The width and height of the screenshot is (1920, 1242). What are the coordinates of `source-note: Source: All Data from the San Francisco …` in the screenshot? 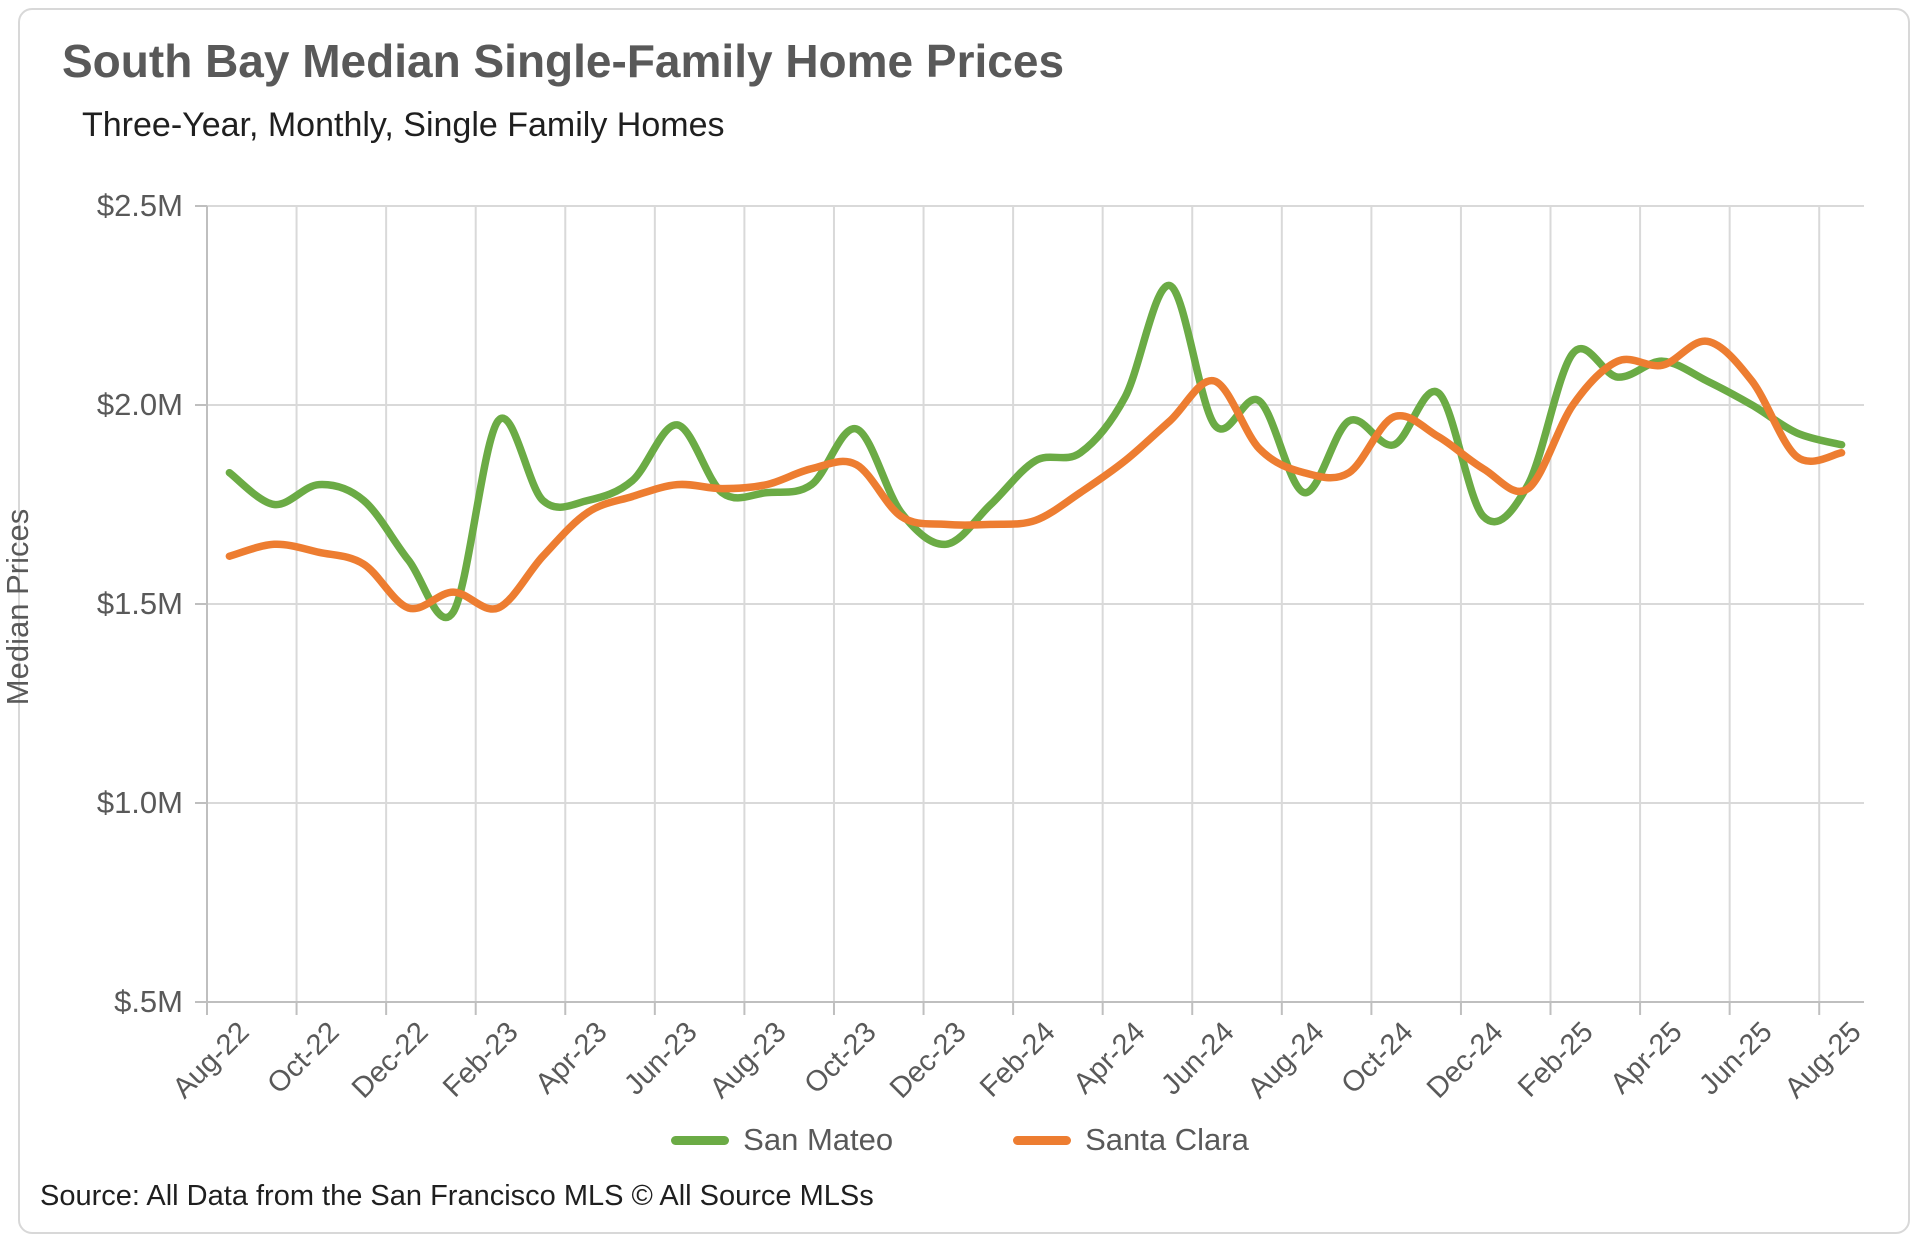 It's located at (457, 1196).